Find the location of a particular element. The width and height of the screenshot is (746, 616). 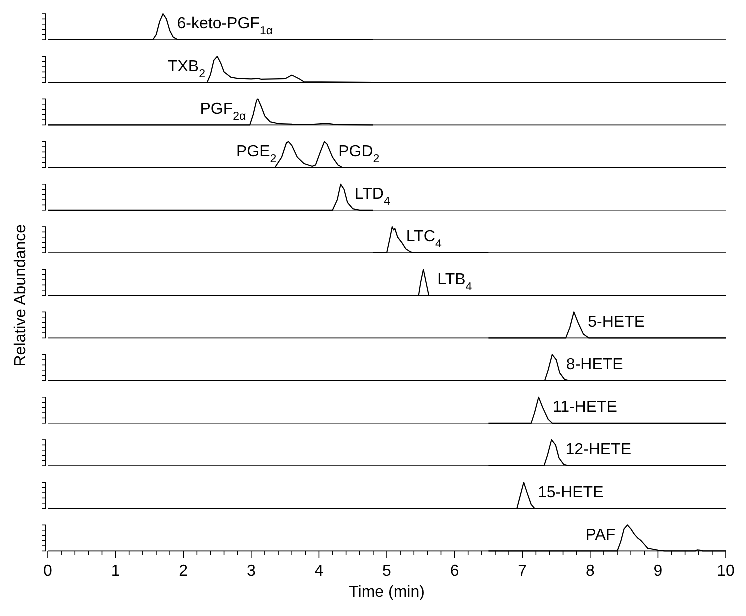

annotation: LTB$_{4}$ is located at coordinates (455, 282).